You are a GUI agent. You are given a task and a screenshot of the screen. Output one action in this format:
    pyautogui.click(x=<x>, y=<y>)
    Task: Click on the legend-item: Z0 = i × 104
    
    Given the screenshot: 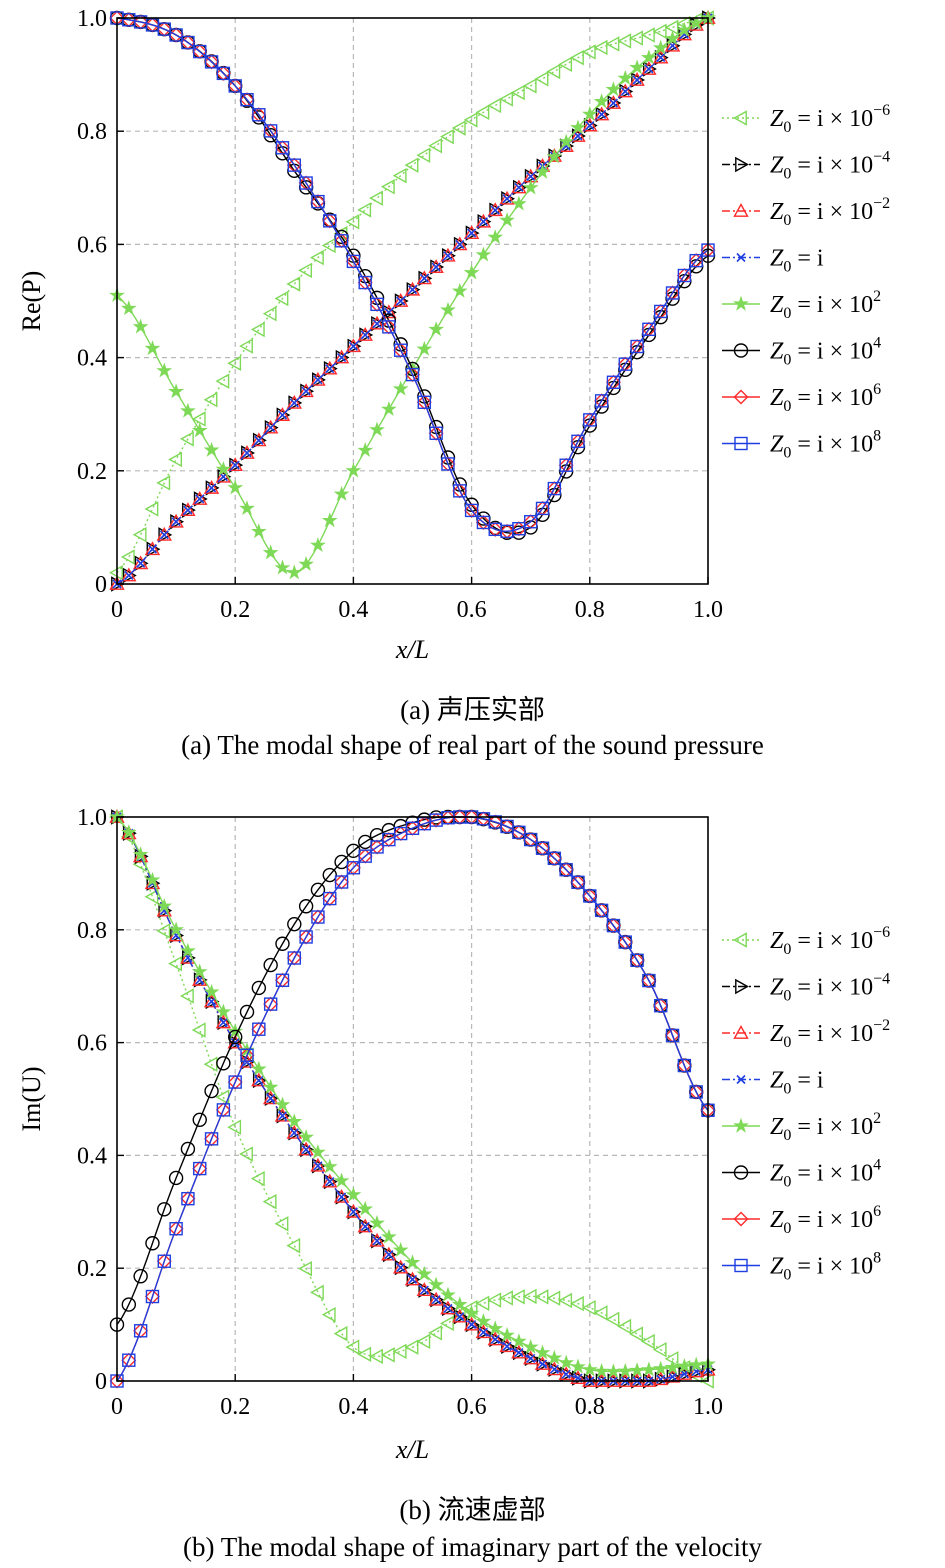 What is the action you would take?
    pyautogui.click(x=801, y=1174)
    